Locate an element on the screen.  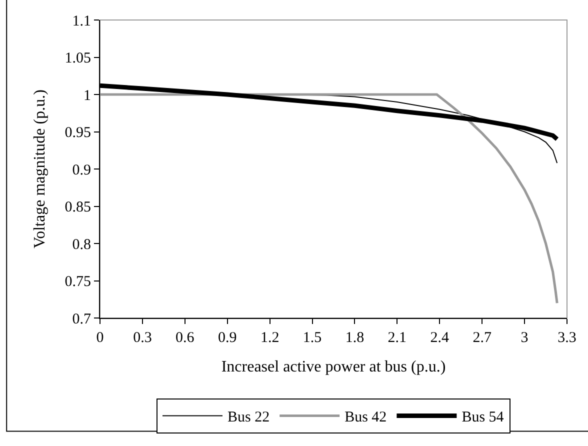
legend-label: Bus 54 is located at coordinates (483, 418).